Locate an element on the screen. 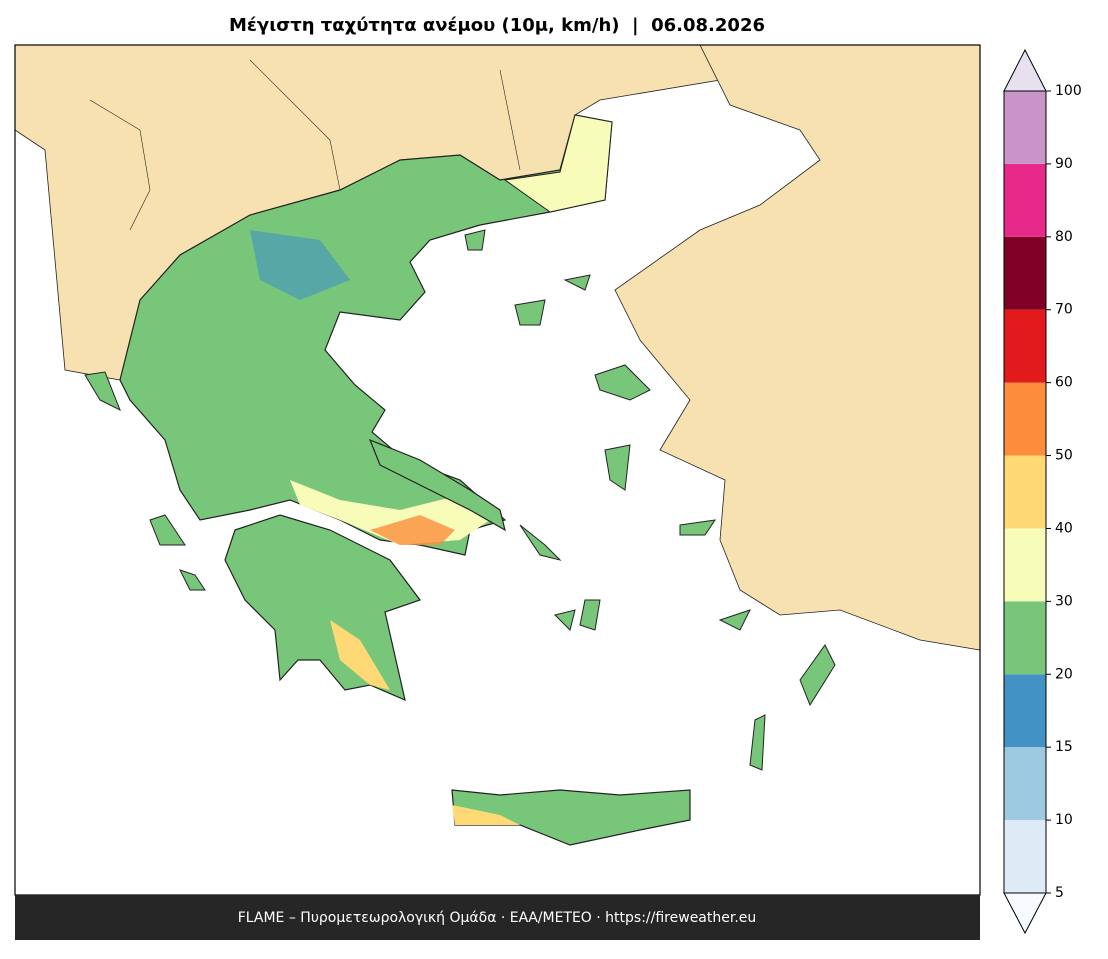 This screenshot has width=1108, height=959. colorbar-over is located at coordinates (1025, 70).